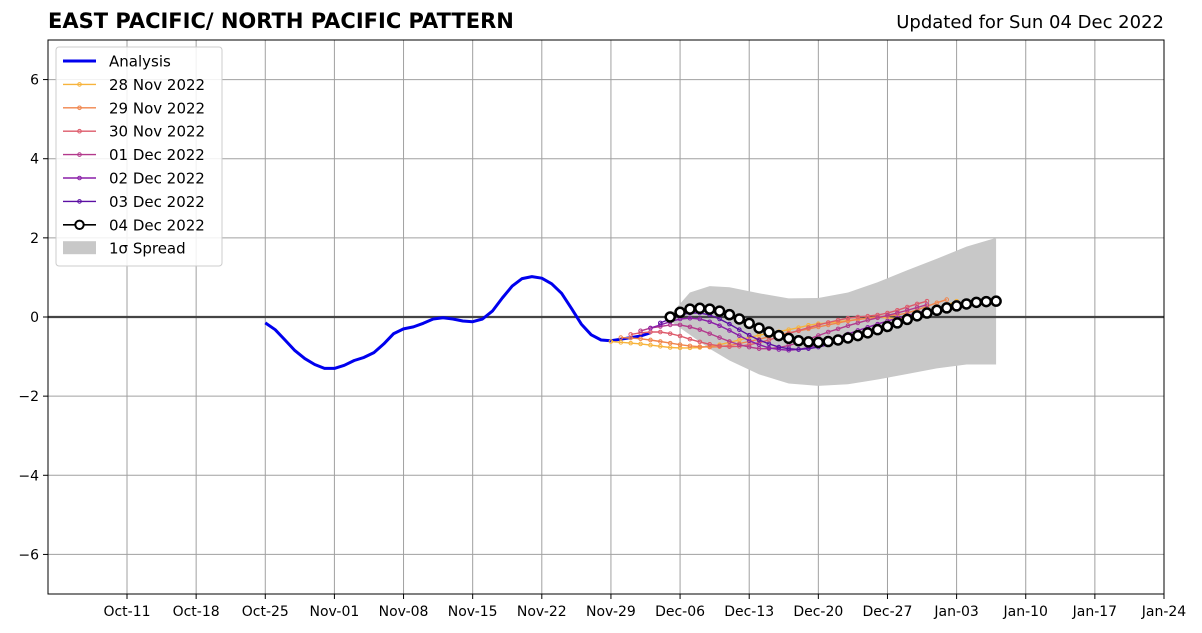  Describe the element at coordinates (749, 612) in the screenshot. I see `x-tick-label: Dec-13` at that location.